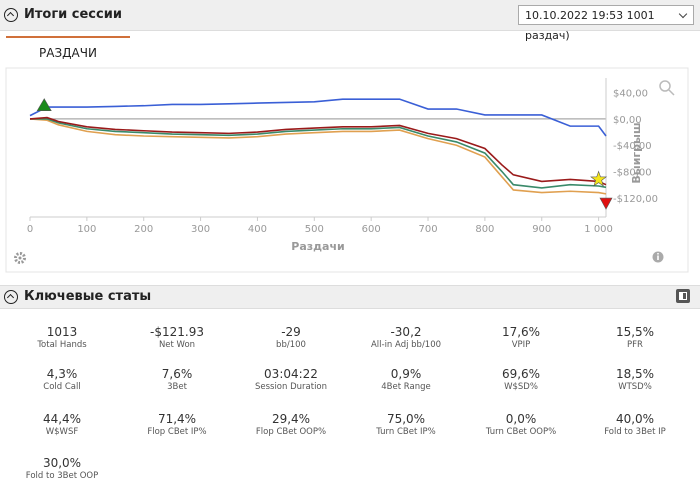  I want to click on x-tick-label: 200, so click(143, 229).